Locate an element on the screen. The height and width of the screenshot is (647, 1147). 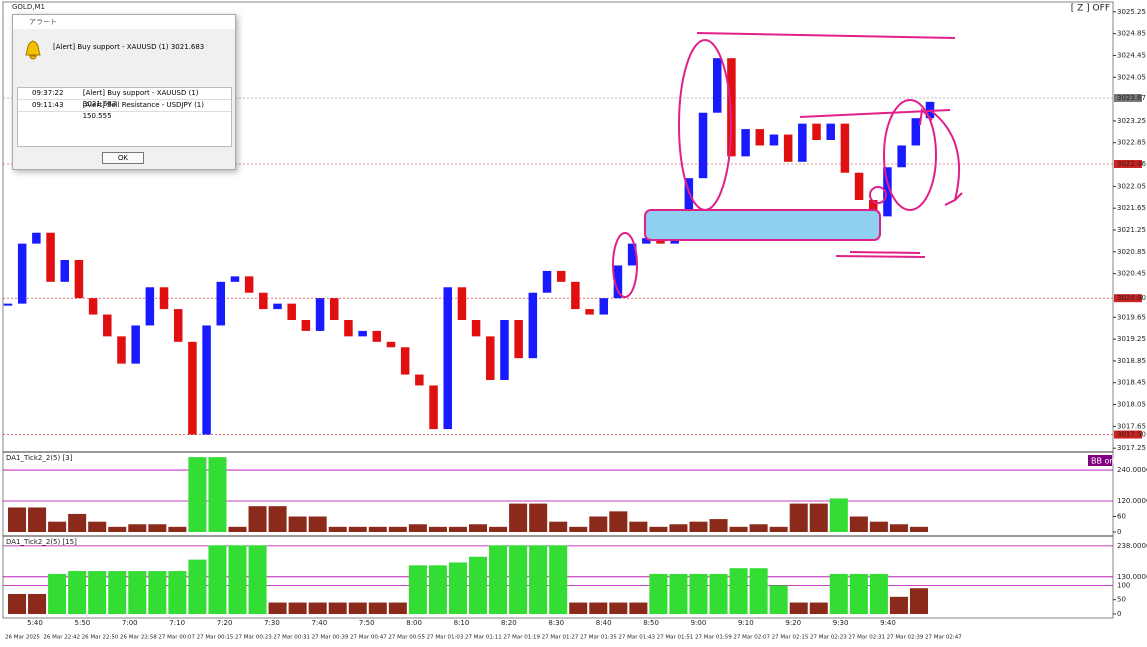
price-label: 3023.67 is located at coordinates (1131, 98).